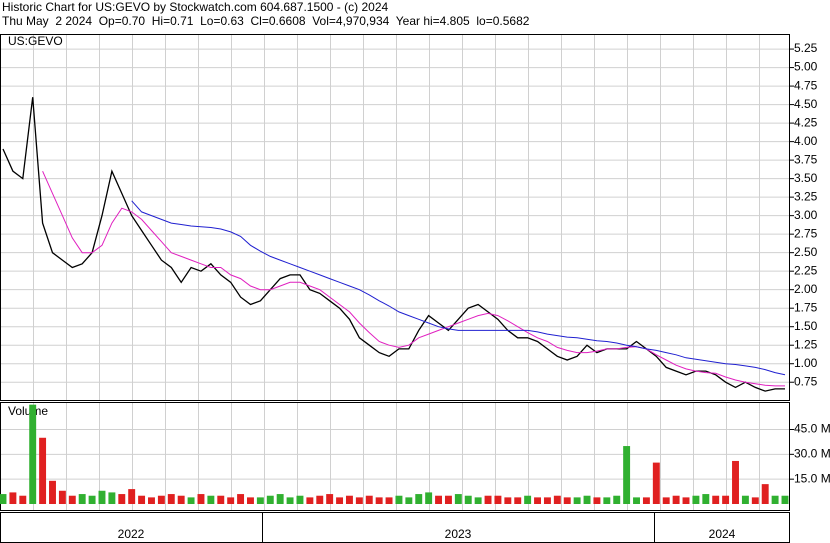 This screenshot has height=543, width=830. What do you see at coordinates (806, 252) in the screenshot?
I see `y-tick-label: 2.50` at bounding box center [806, 252].